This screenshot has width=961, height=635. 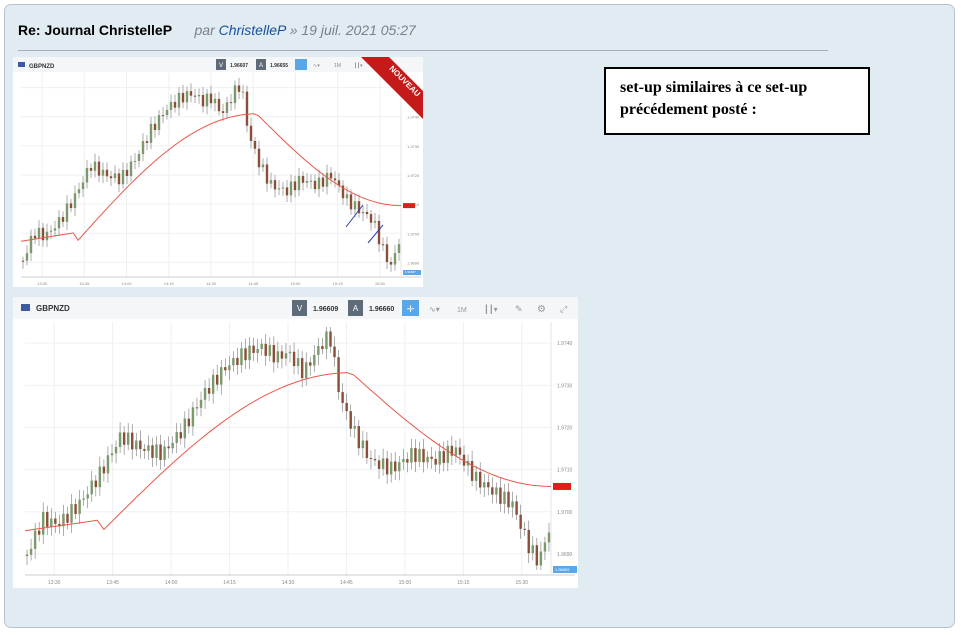 I want to click on gear-icon: ⚙, so click(x=541, y=309).